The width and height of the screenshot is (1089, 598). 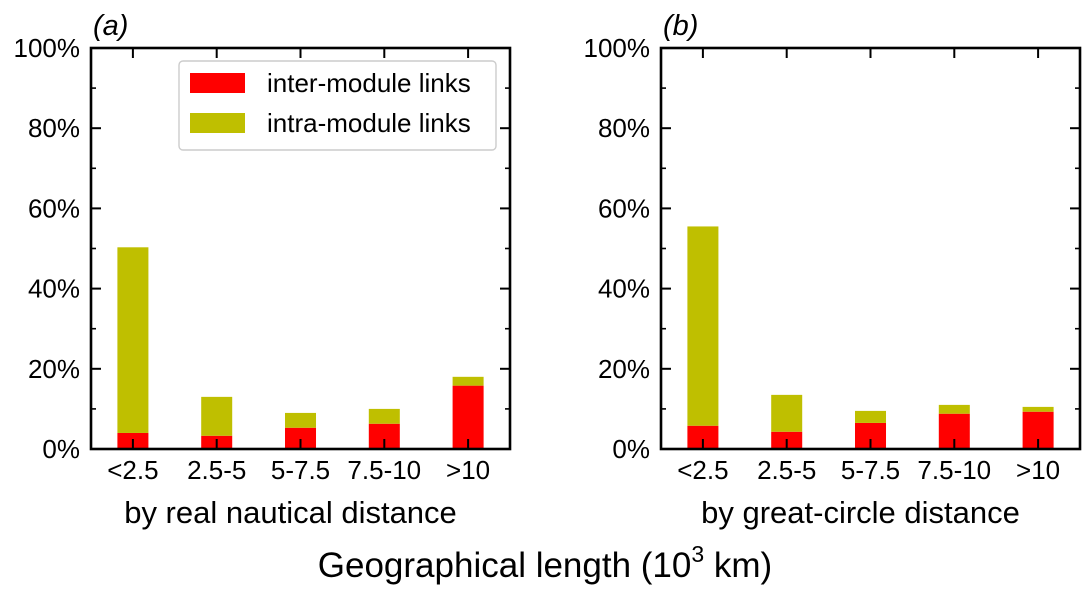 What do you see at coordinates (738, 565) in the screenshot?
I see `shared-x-axis-label-unit: km)` at bounding box center [738, 565].